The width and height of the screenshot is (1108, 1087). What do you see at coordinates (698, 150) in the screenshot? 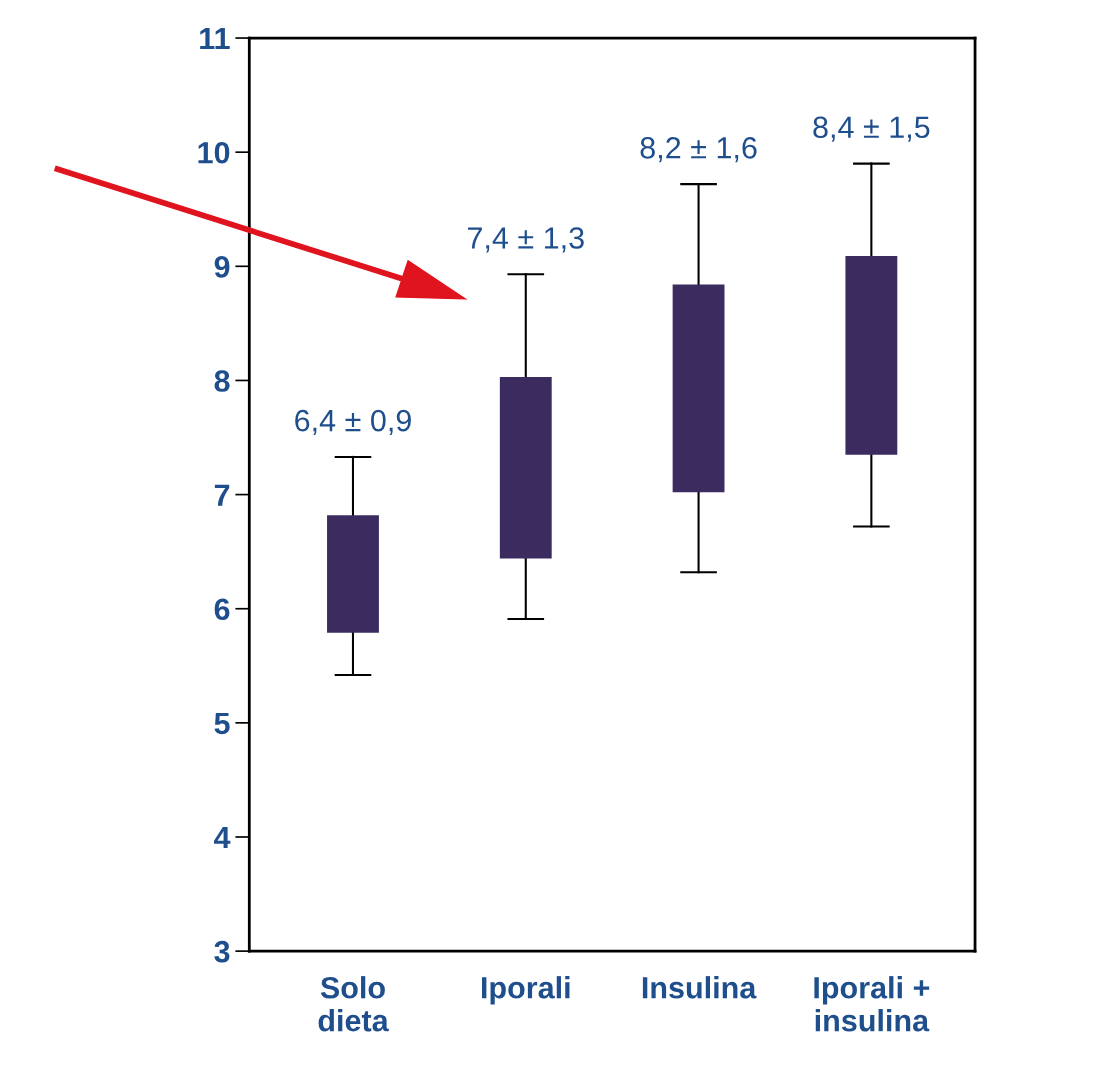
I see `annotation: 8,2 ± 1,6` at bounding box center [698, 150].